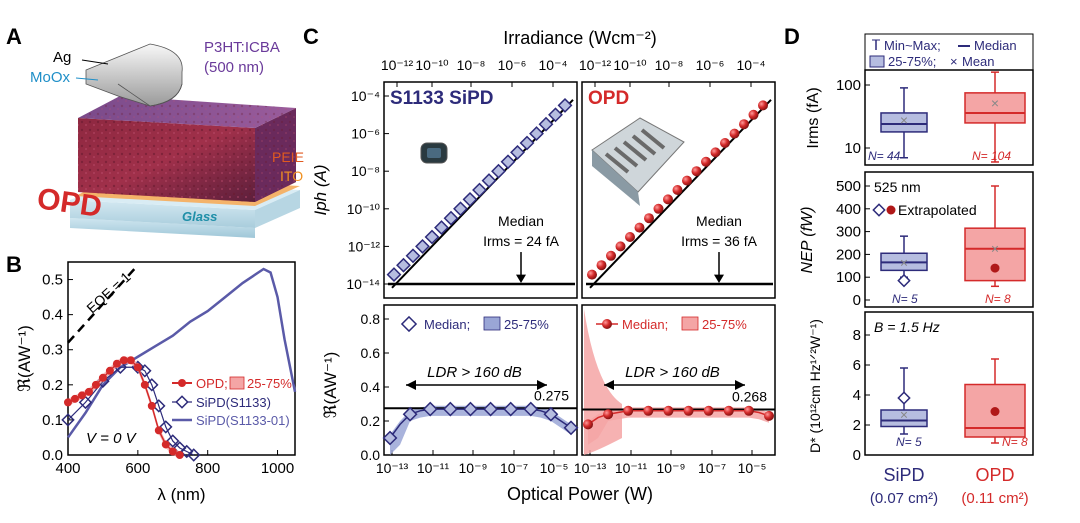 This screenshot has height=523, width=1080. What do you see at coordinates (181, 494) in the screenshot?
I see `x-axis-label: λ (nm)` at bounding box center [181, 494].